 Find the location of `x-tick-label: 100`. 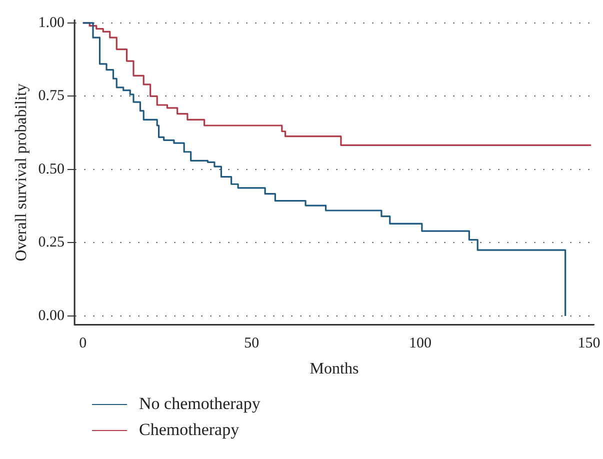

x-tick-label: 100 is located at coordinates (420, 344).